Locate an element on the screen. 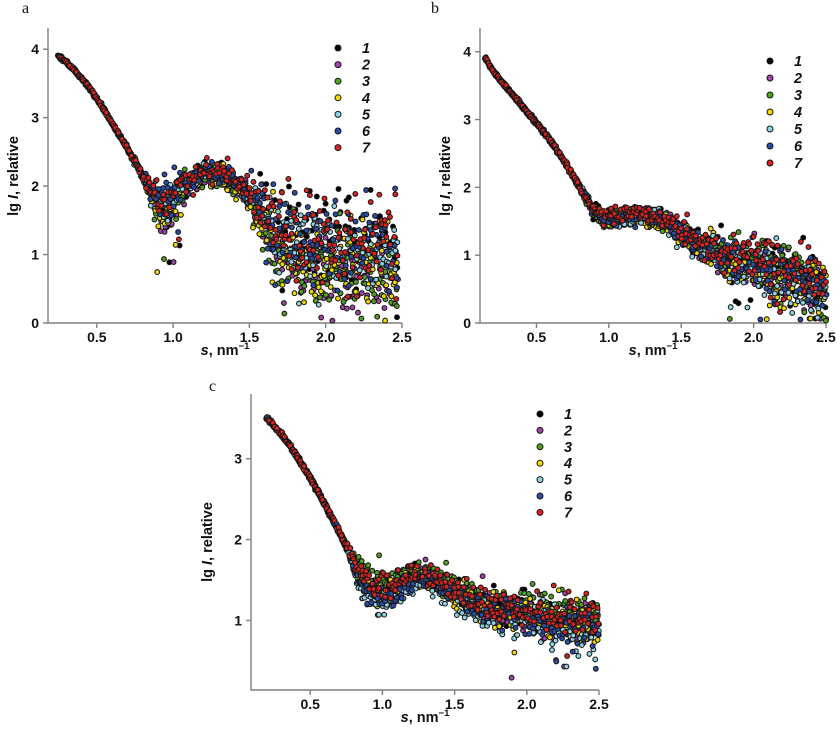 This screenshot has width=838, height=740. y-axis-ticks: 1 2 3 is located at coordinates (242, 539).